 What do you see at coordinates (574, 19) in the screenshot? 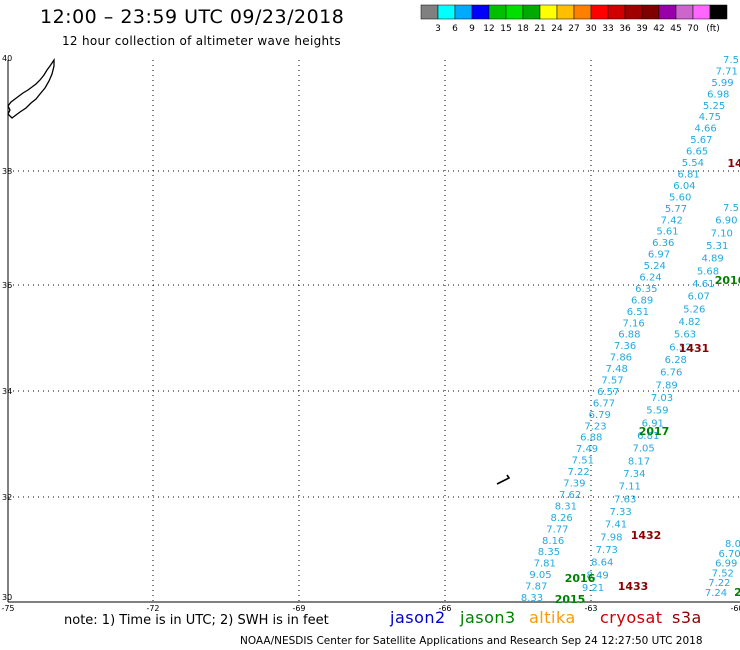
I see `color-legend: 3 6 9 12 15 18 21 24 27 30 33 36 39 42 45 70 (ft)` at bounding box center [574, 19].